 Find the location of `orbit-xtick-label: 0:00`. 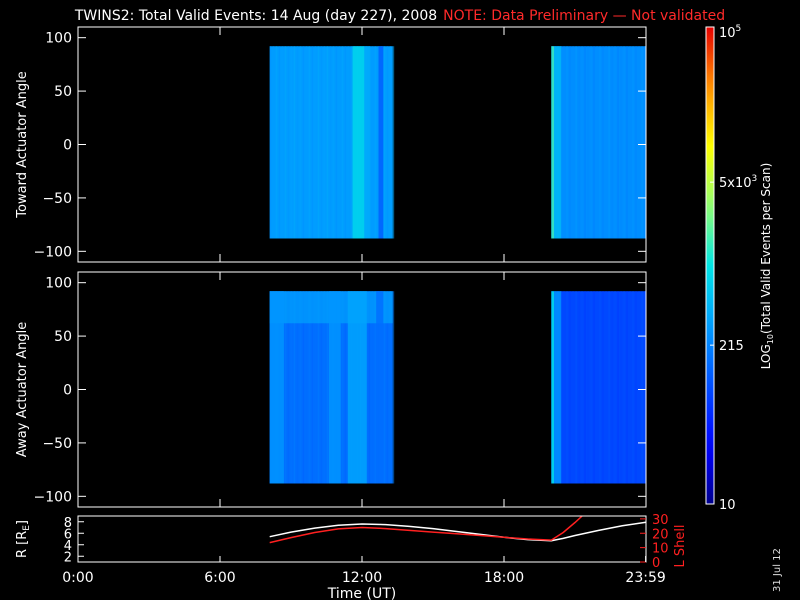

orbit-xtick-label: 0:00 is located at coordinates (77, 578).